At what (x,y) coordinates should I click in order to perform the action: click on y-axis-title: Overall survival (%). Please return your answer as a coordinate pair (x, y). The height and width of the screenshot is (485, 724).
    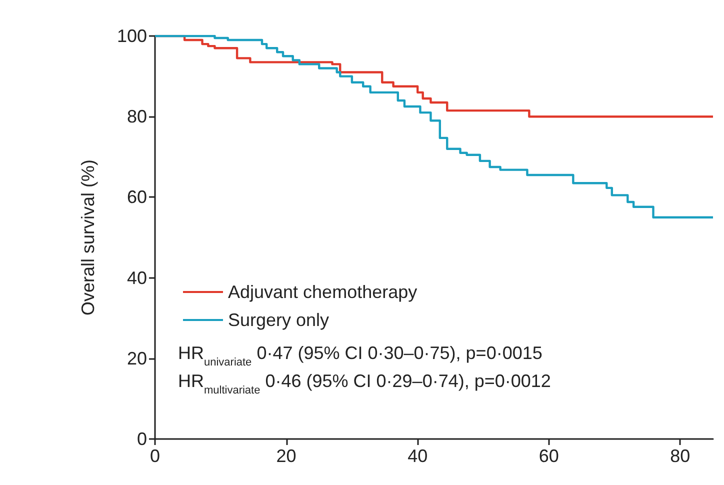
    Looking at the image, I should click on (88, 237).